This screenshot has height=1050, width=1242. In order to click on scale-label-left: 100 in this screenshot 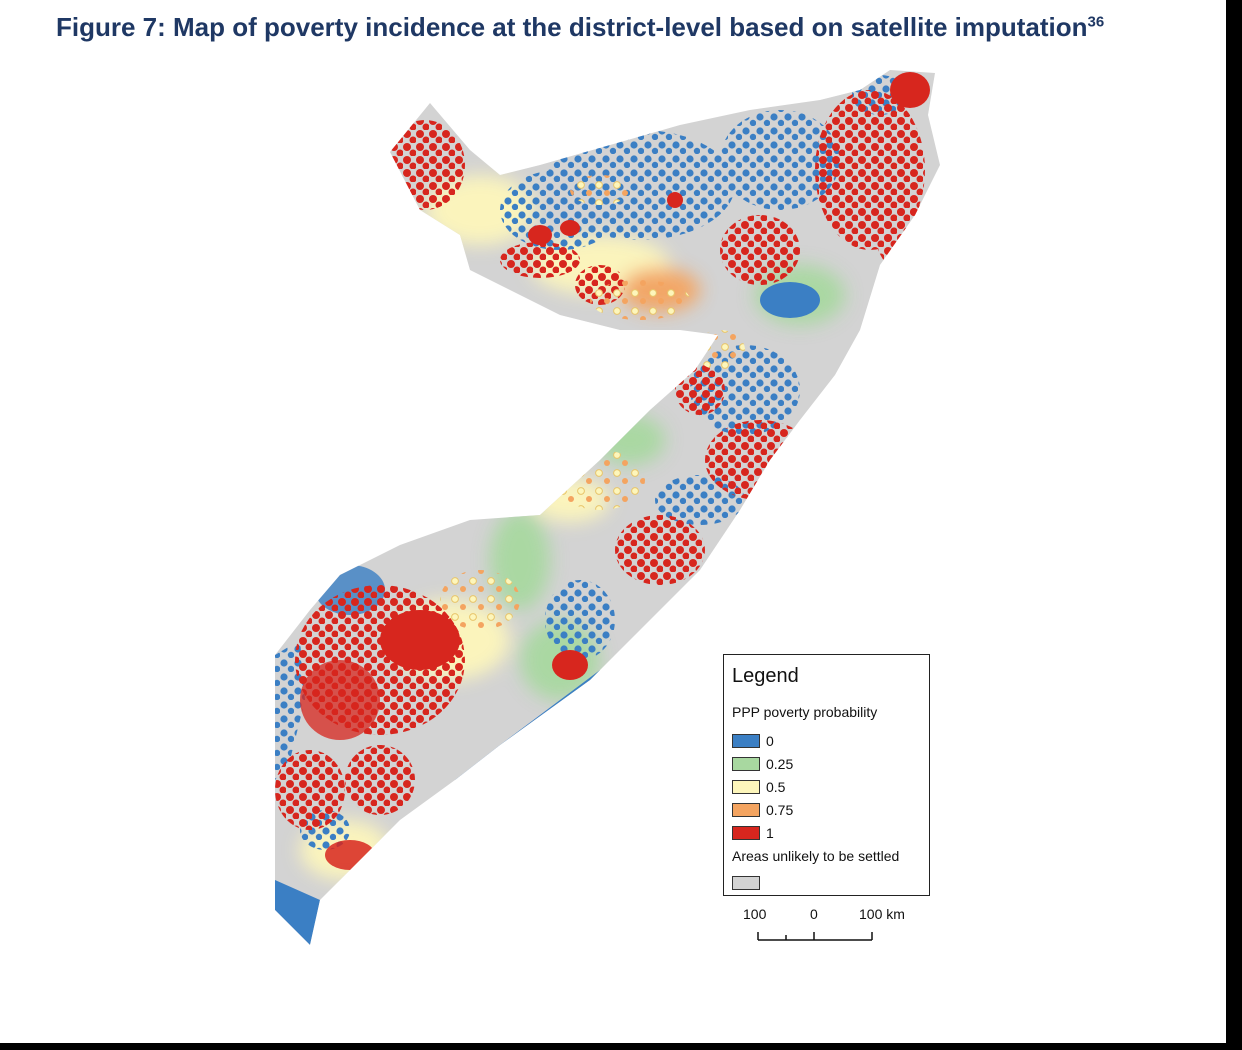, I will do `click(755, 914)`.